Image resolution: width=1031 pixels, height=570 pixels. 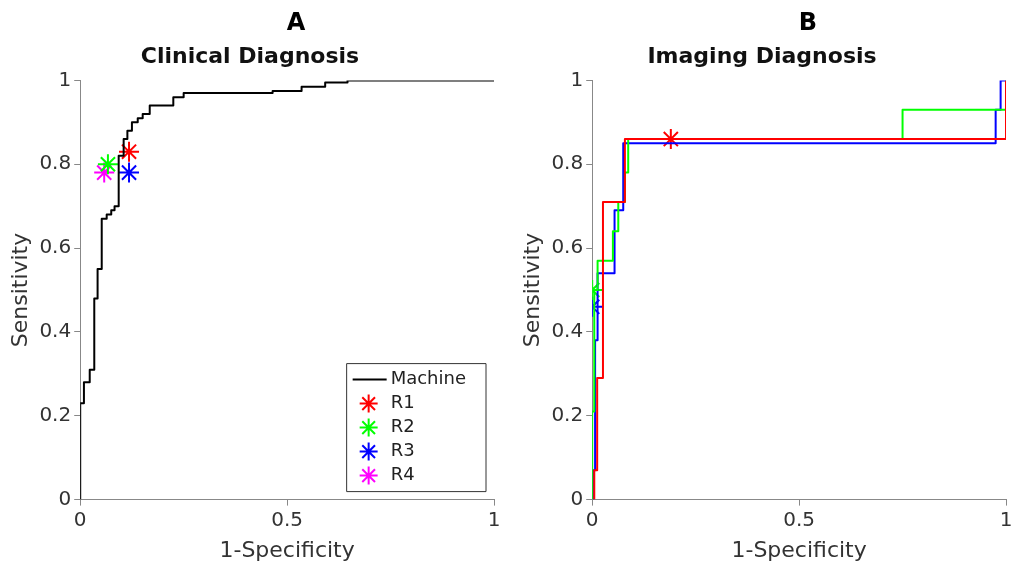 What do you see at coordinates (762, 55) in the screenshot?
I see `chart-title: Imaging Diagnosis` at bounding box center [762, 55].